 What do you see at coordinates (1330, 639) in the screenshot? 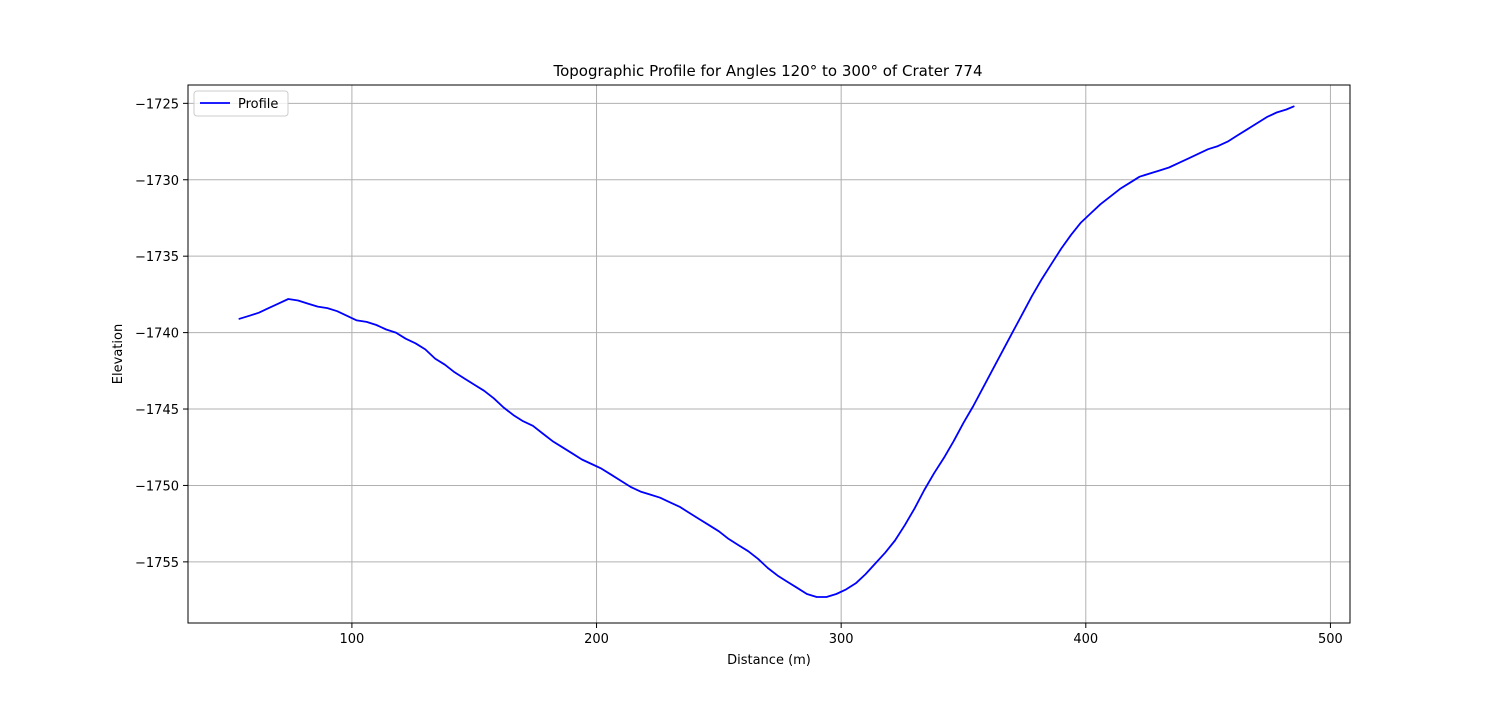
I see `x-tick-label: 500` at bounding box center [1330, 639].